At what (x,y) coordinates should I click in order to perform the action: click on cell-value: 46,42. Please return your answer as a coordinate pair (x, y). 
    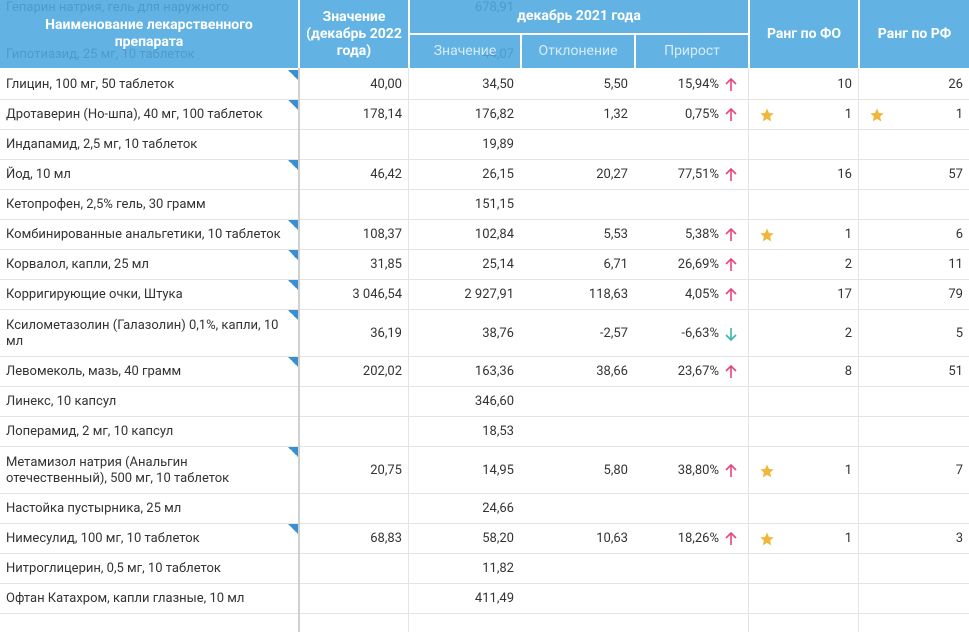
    Looking at the image, I should click on (386, 174).